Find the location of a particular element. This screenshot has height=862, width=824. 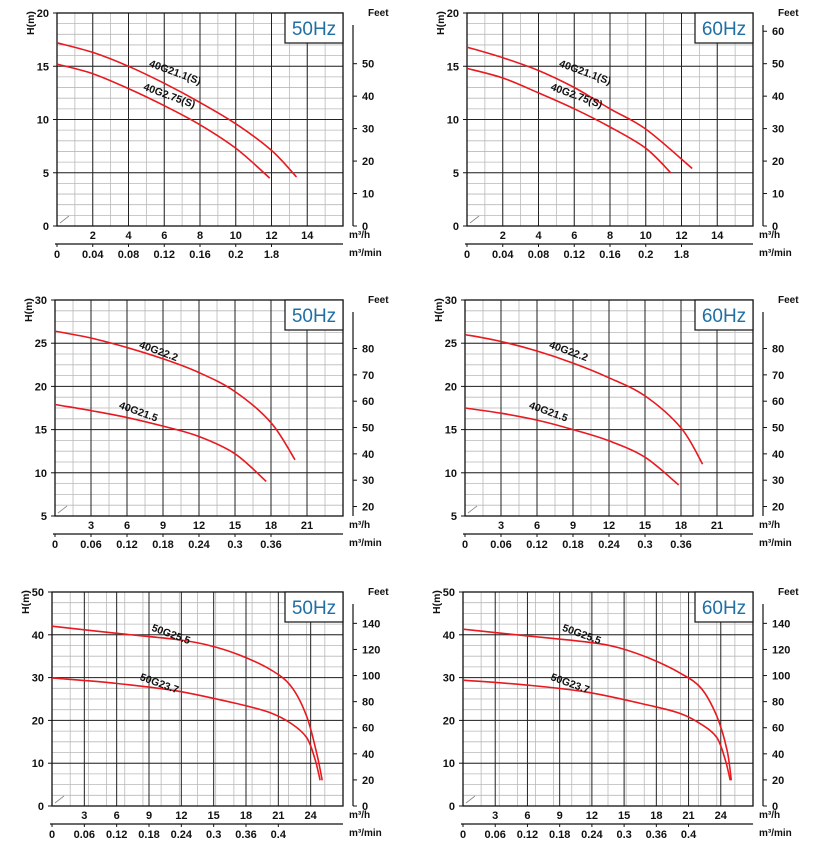

curve-40G2.75(S) is located at coordinates (569, 120).